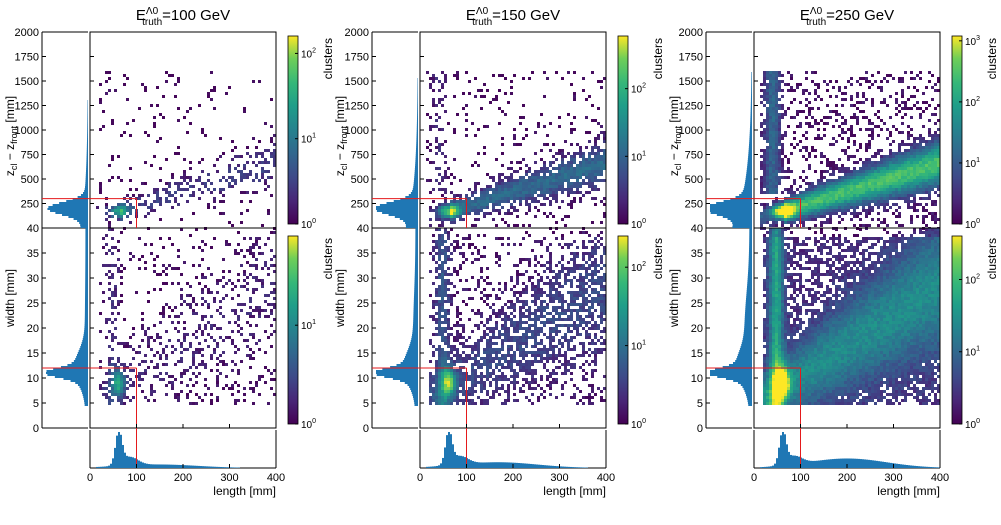  Describe the element at coordinates (644, 221) in the screenshot. I see `tick-exp: 0` at that location.